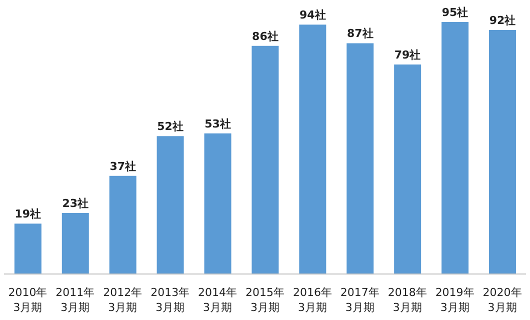 This screenshot has width=530, height=320. I want to click on data-label: 92社, so click(502, 20).